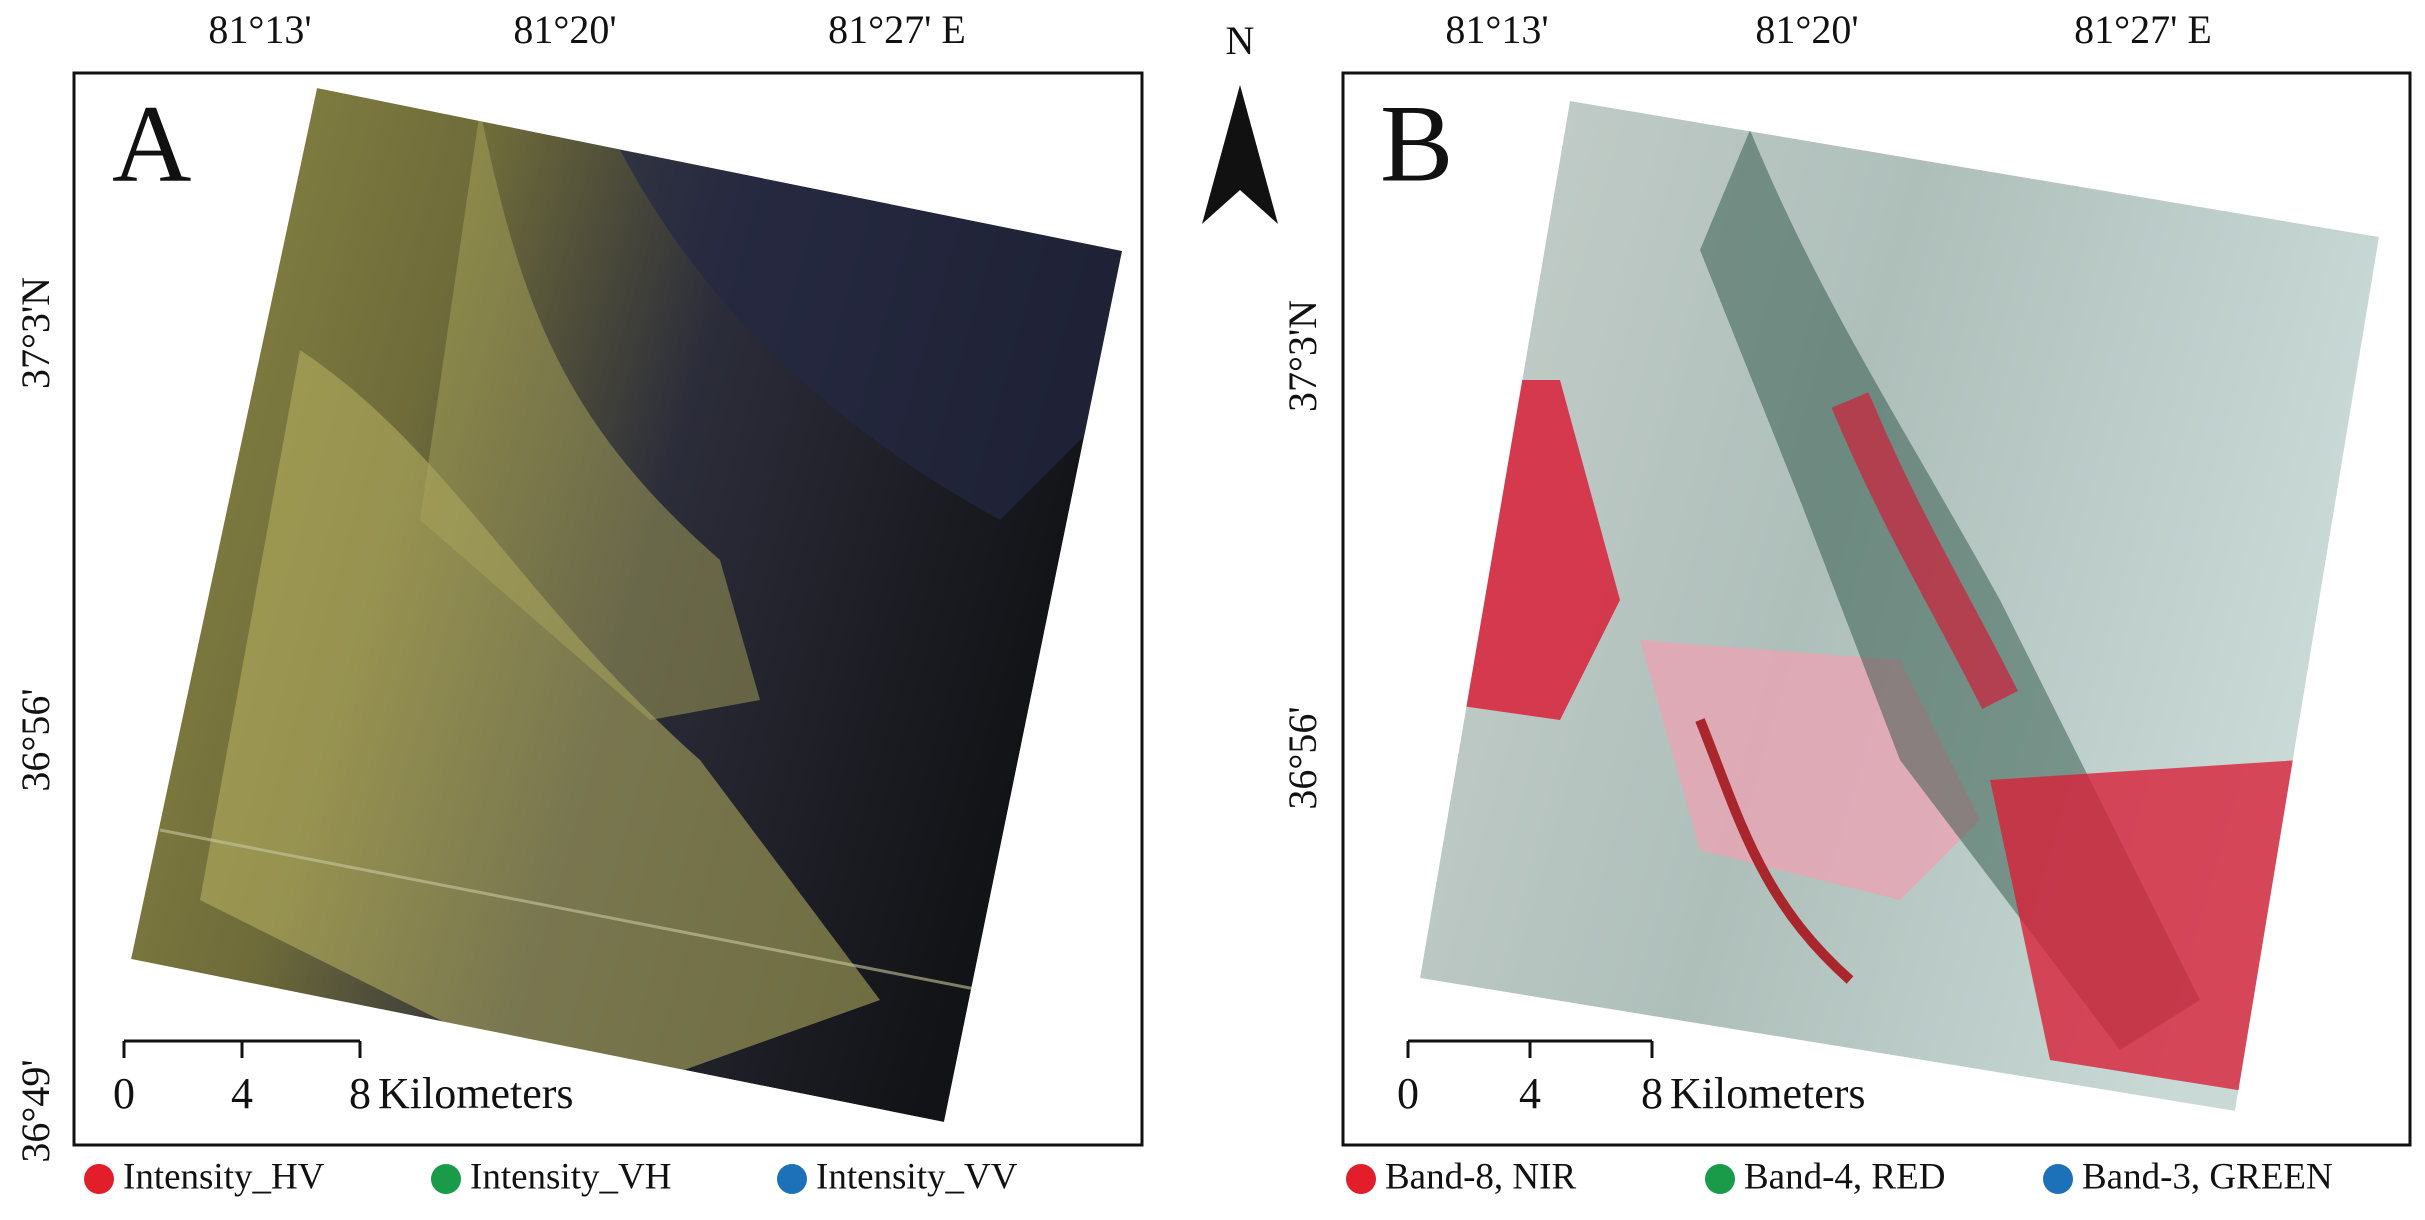 This screenshot has width=2425, height=1220. Describe the element at coordinates (2207, 1176) in the screenshot. I see `legend-label: Band-3, GREEN` at that location.